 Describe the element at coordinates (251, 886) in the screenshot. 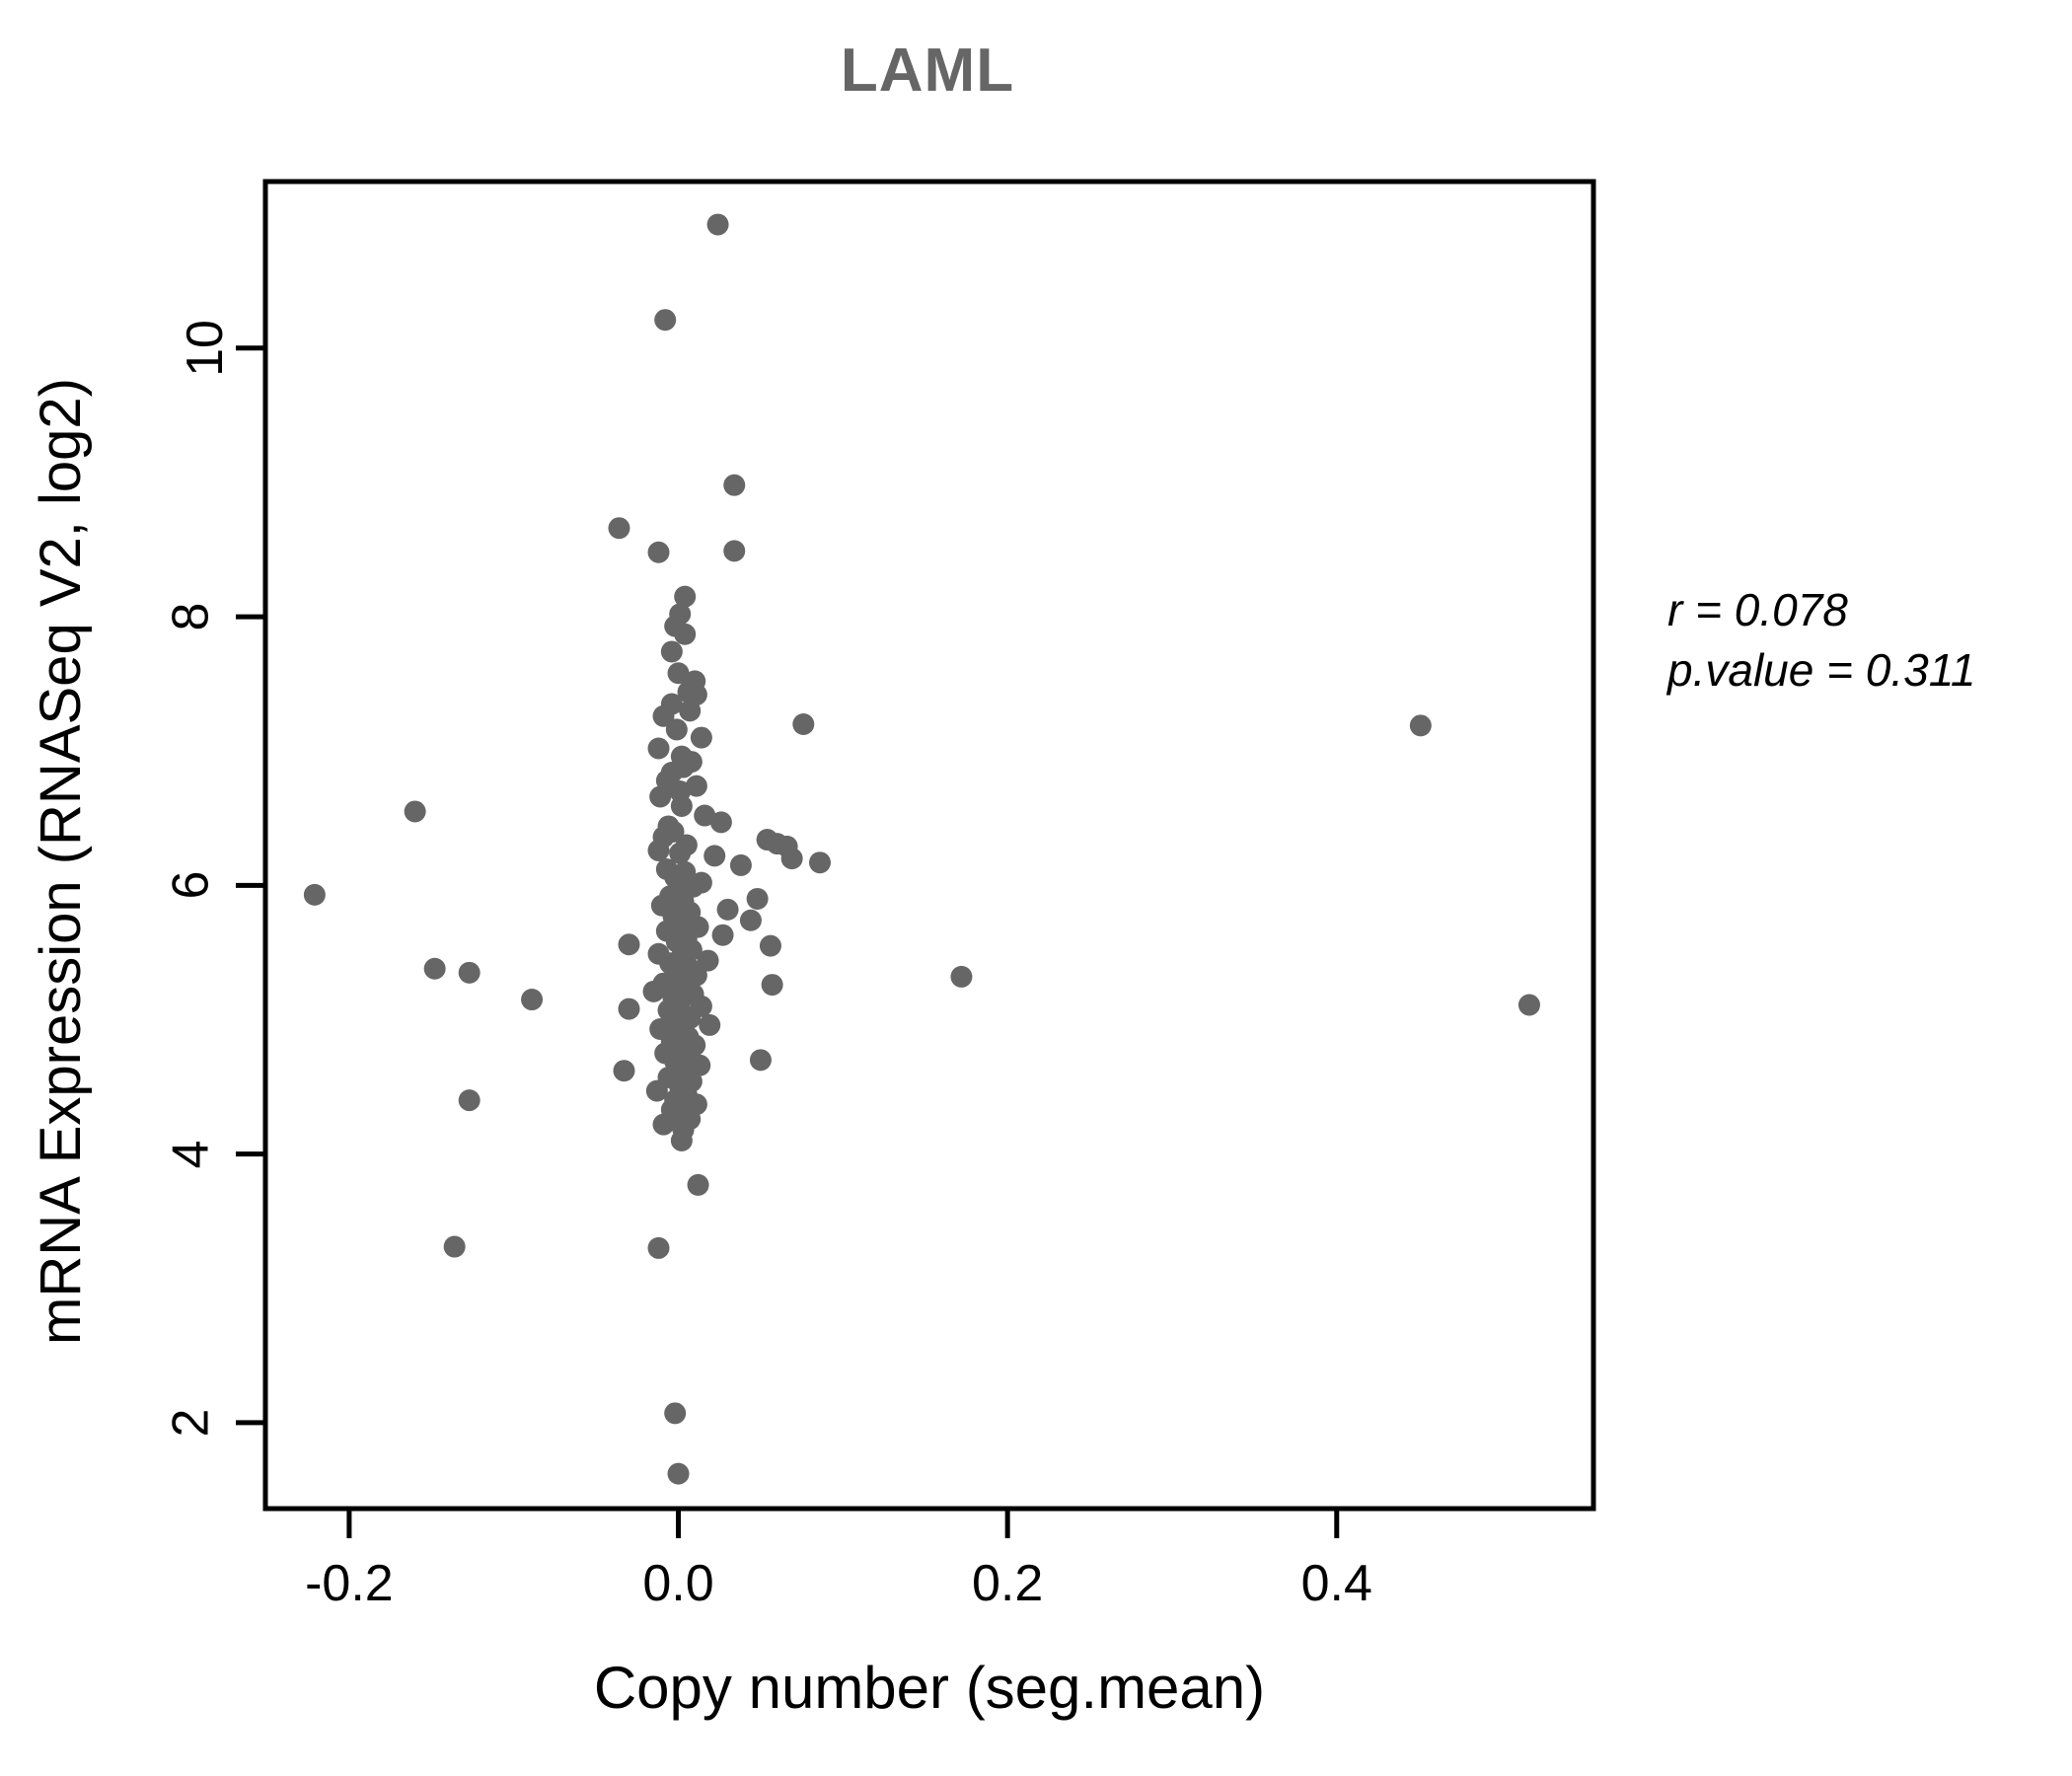

I see `y-axis-ticks` at that location.